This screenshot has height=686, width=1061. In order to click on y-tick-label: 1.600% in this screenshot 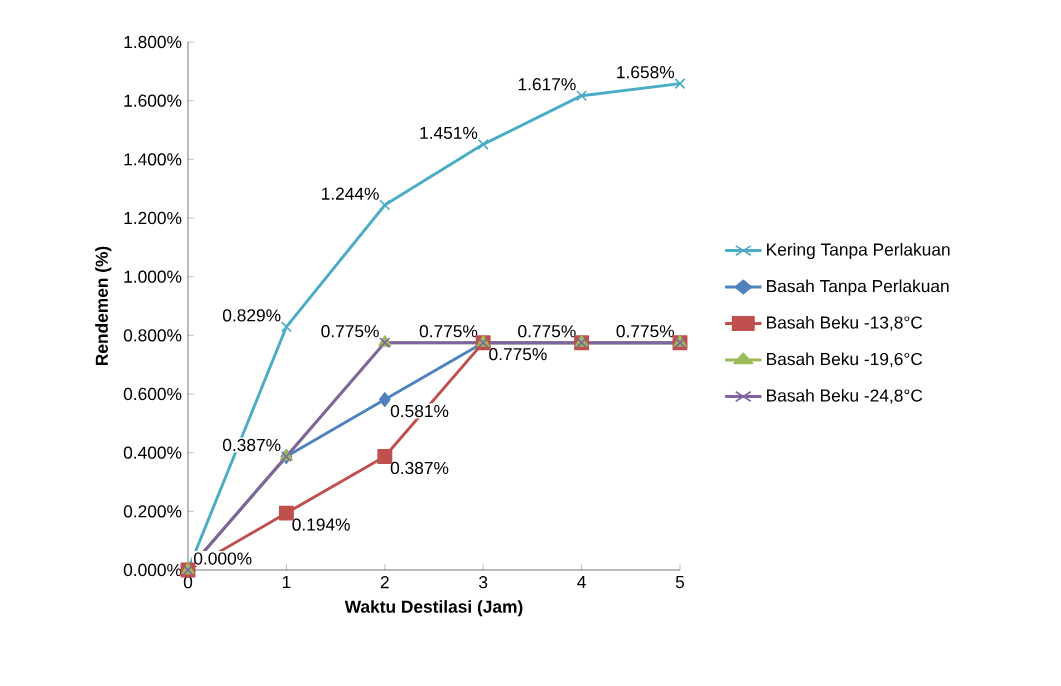, I will do `click(153, 100)`.